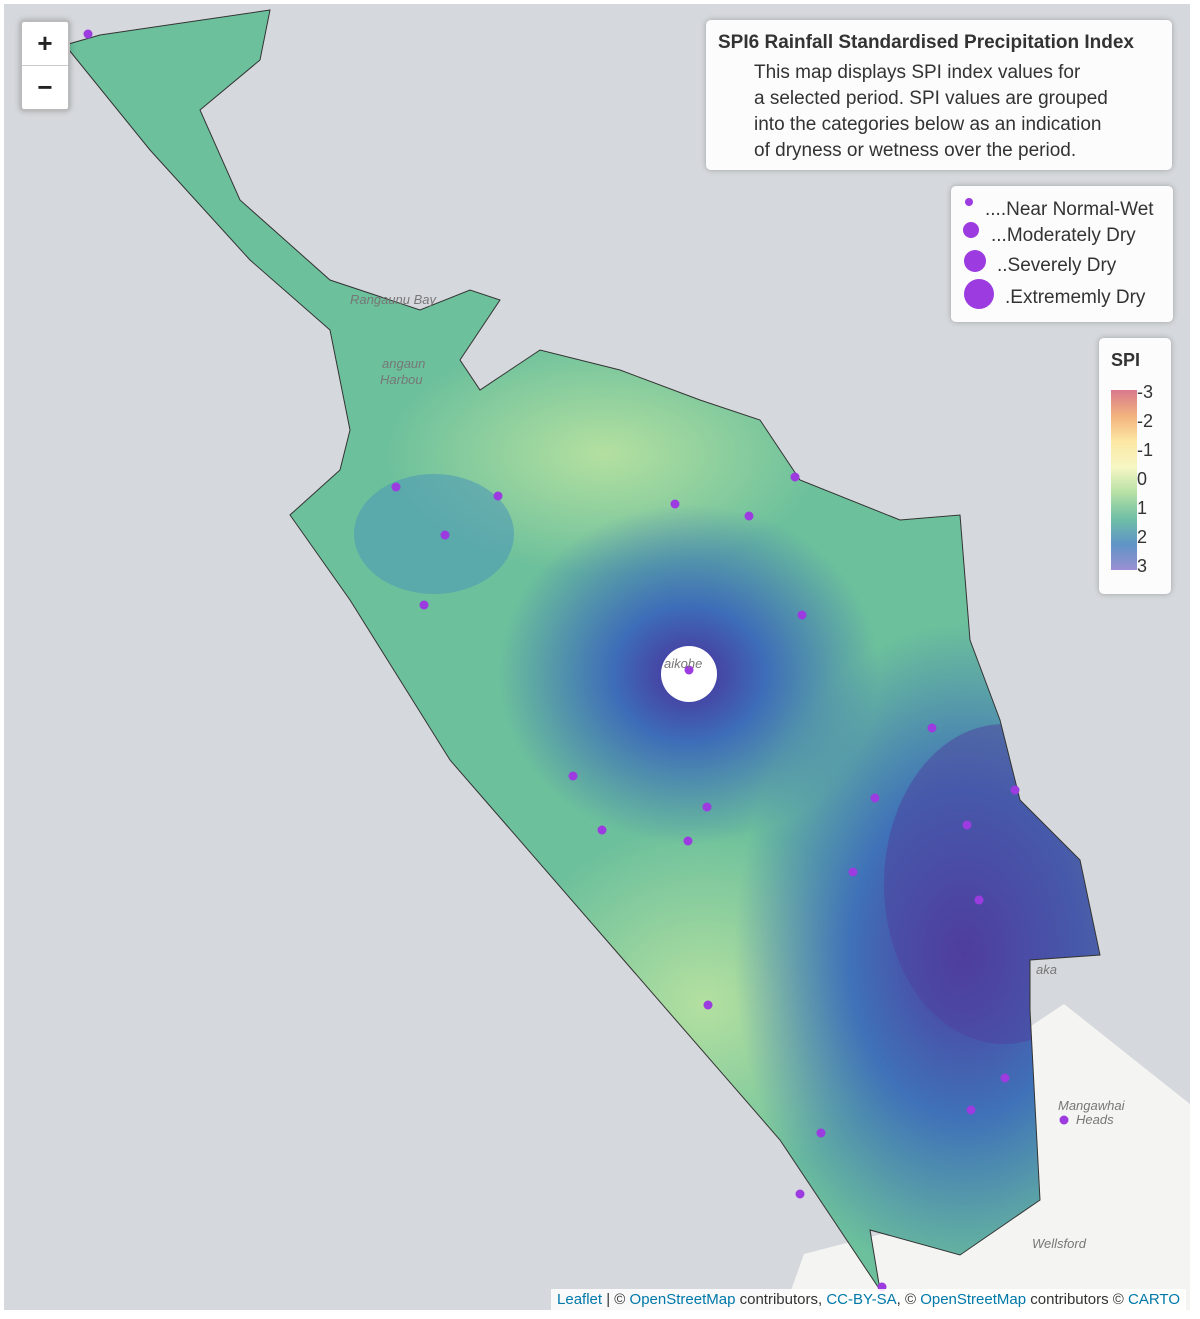 This screenshot has width=1200, height=1319. Describe the element at coordinates (1142, 537) in the screenshot. I see `color-legend-label: 2` at that location.